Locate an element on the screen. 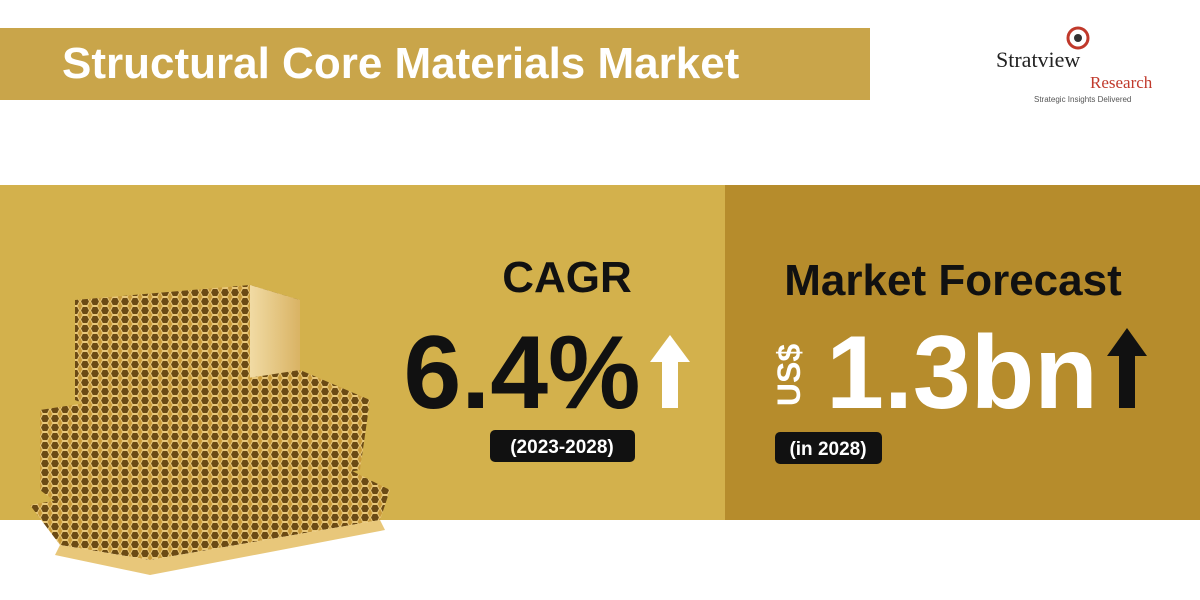  forecast-currency: US$ is located at coordinates (789, 375).